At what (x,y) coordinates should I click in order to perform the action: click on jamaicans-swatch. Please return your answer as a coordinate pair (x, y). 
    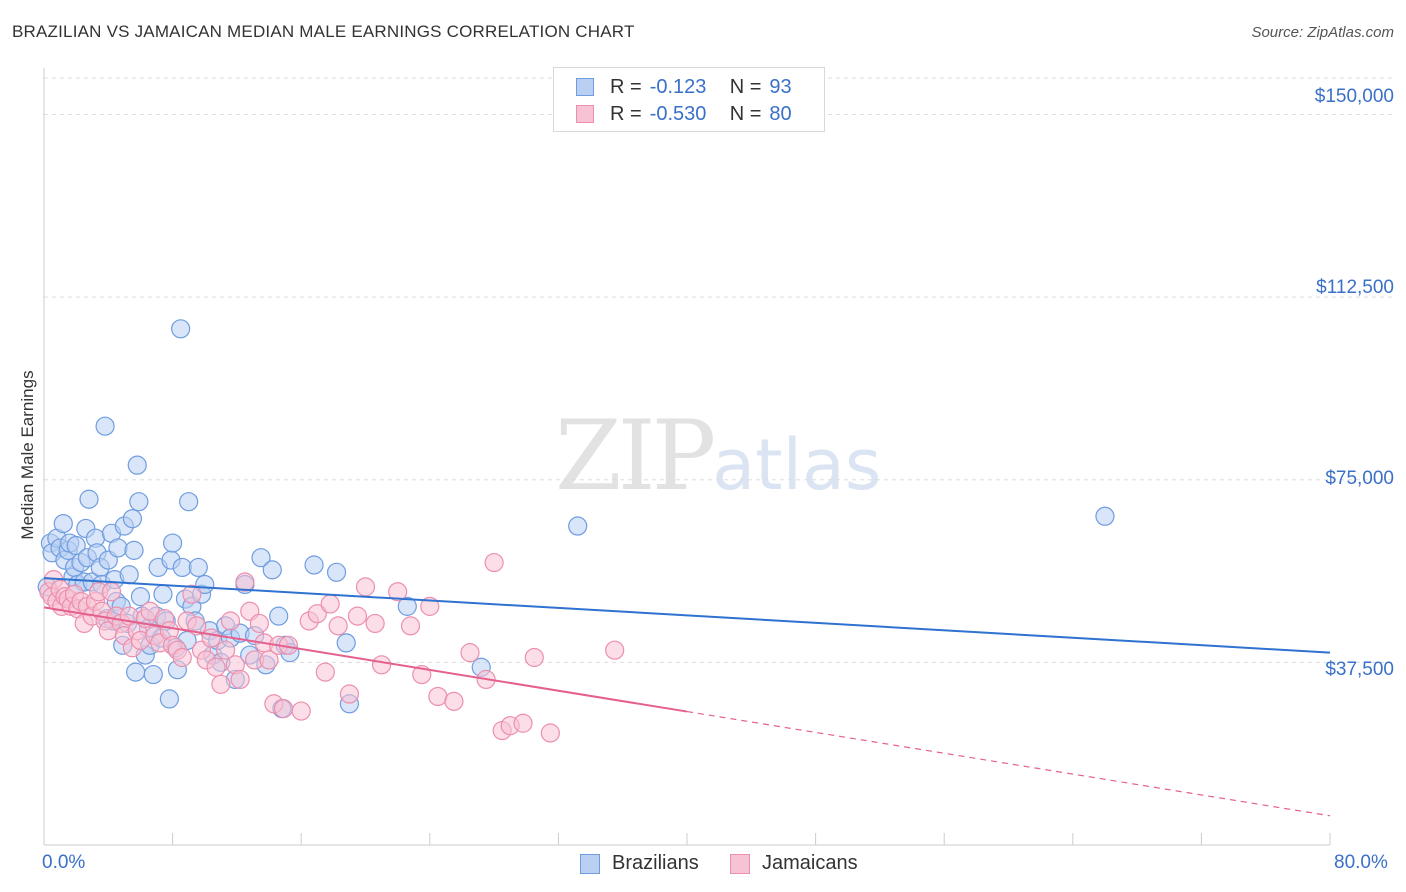
    Looking at the image, I should click on (585, 114).